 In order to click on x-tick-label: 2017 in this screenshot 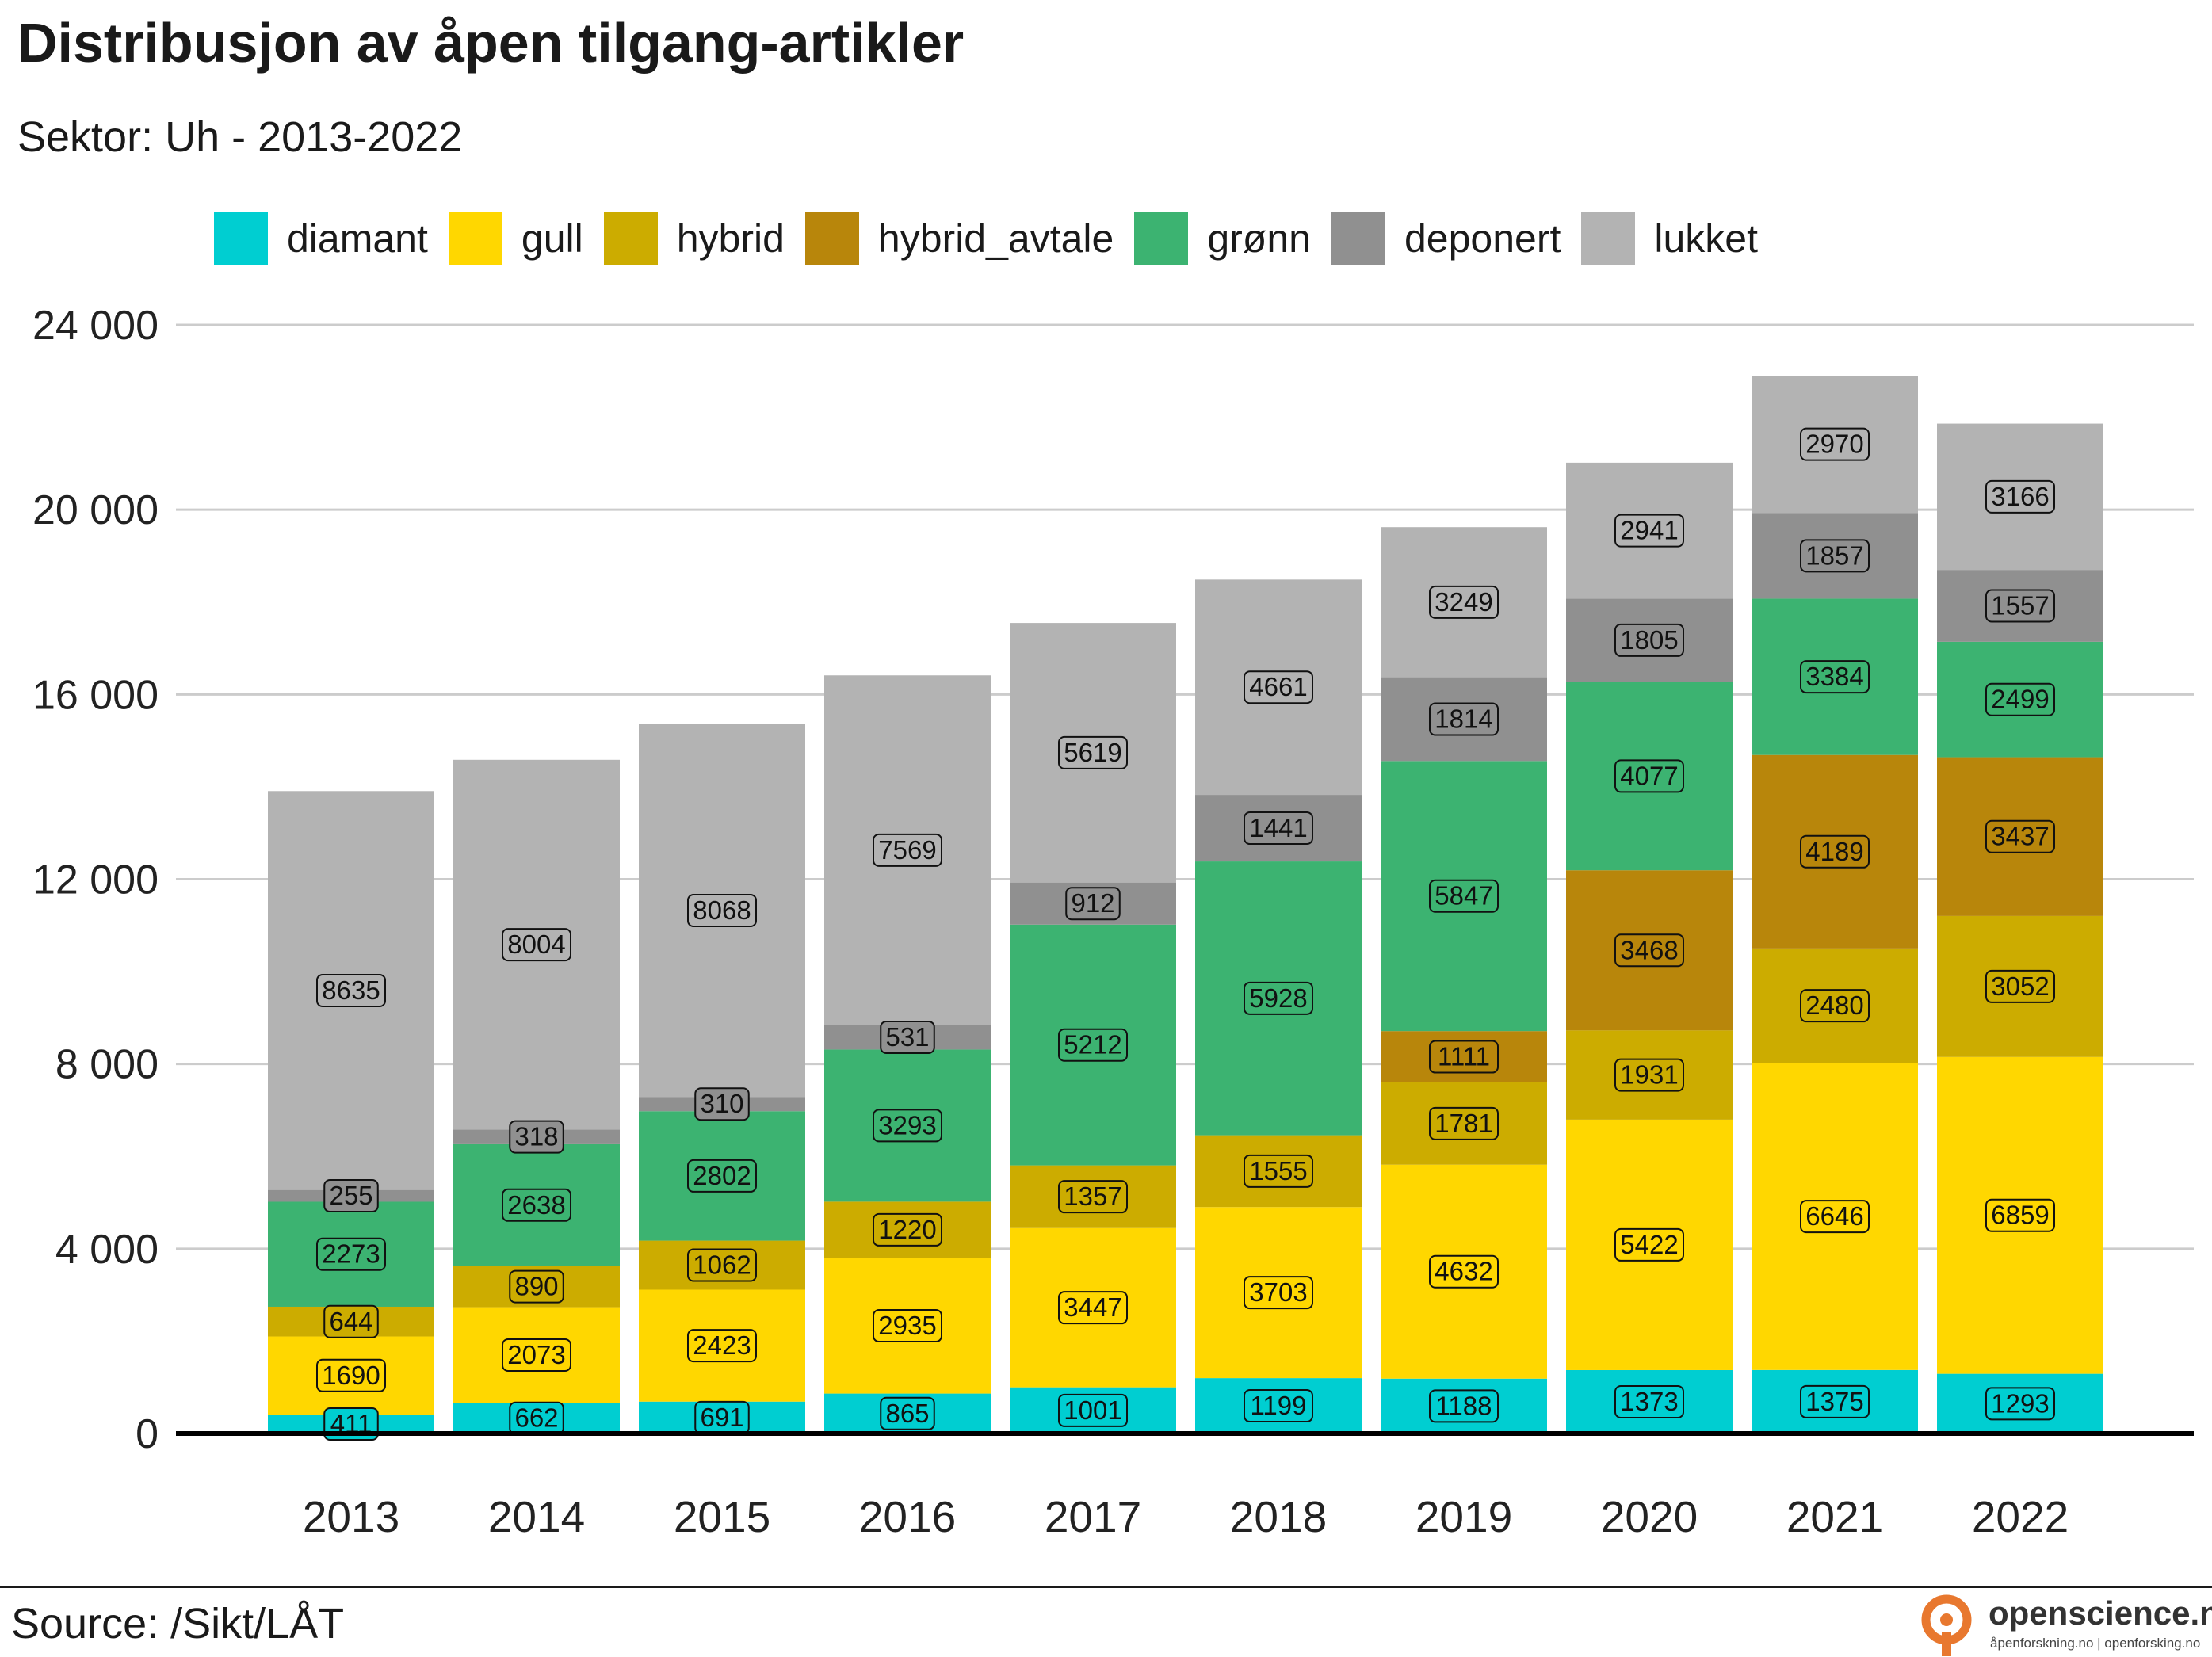, I will do `click(1093, 1516)`.